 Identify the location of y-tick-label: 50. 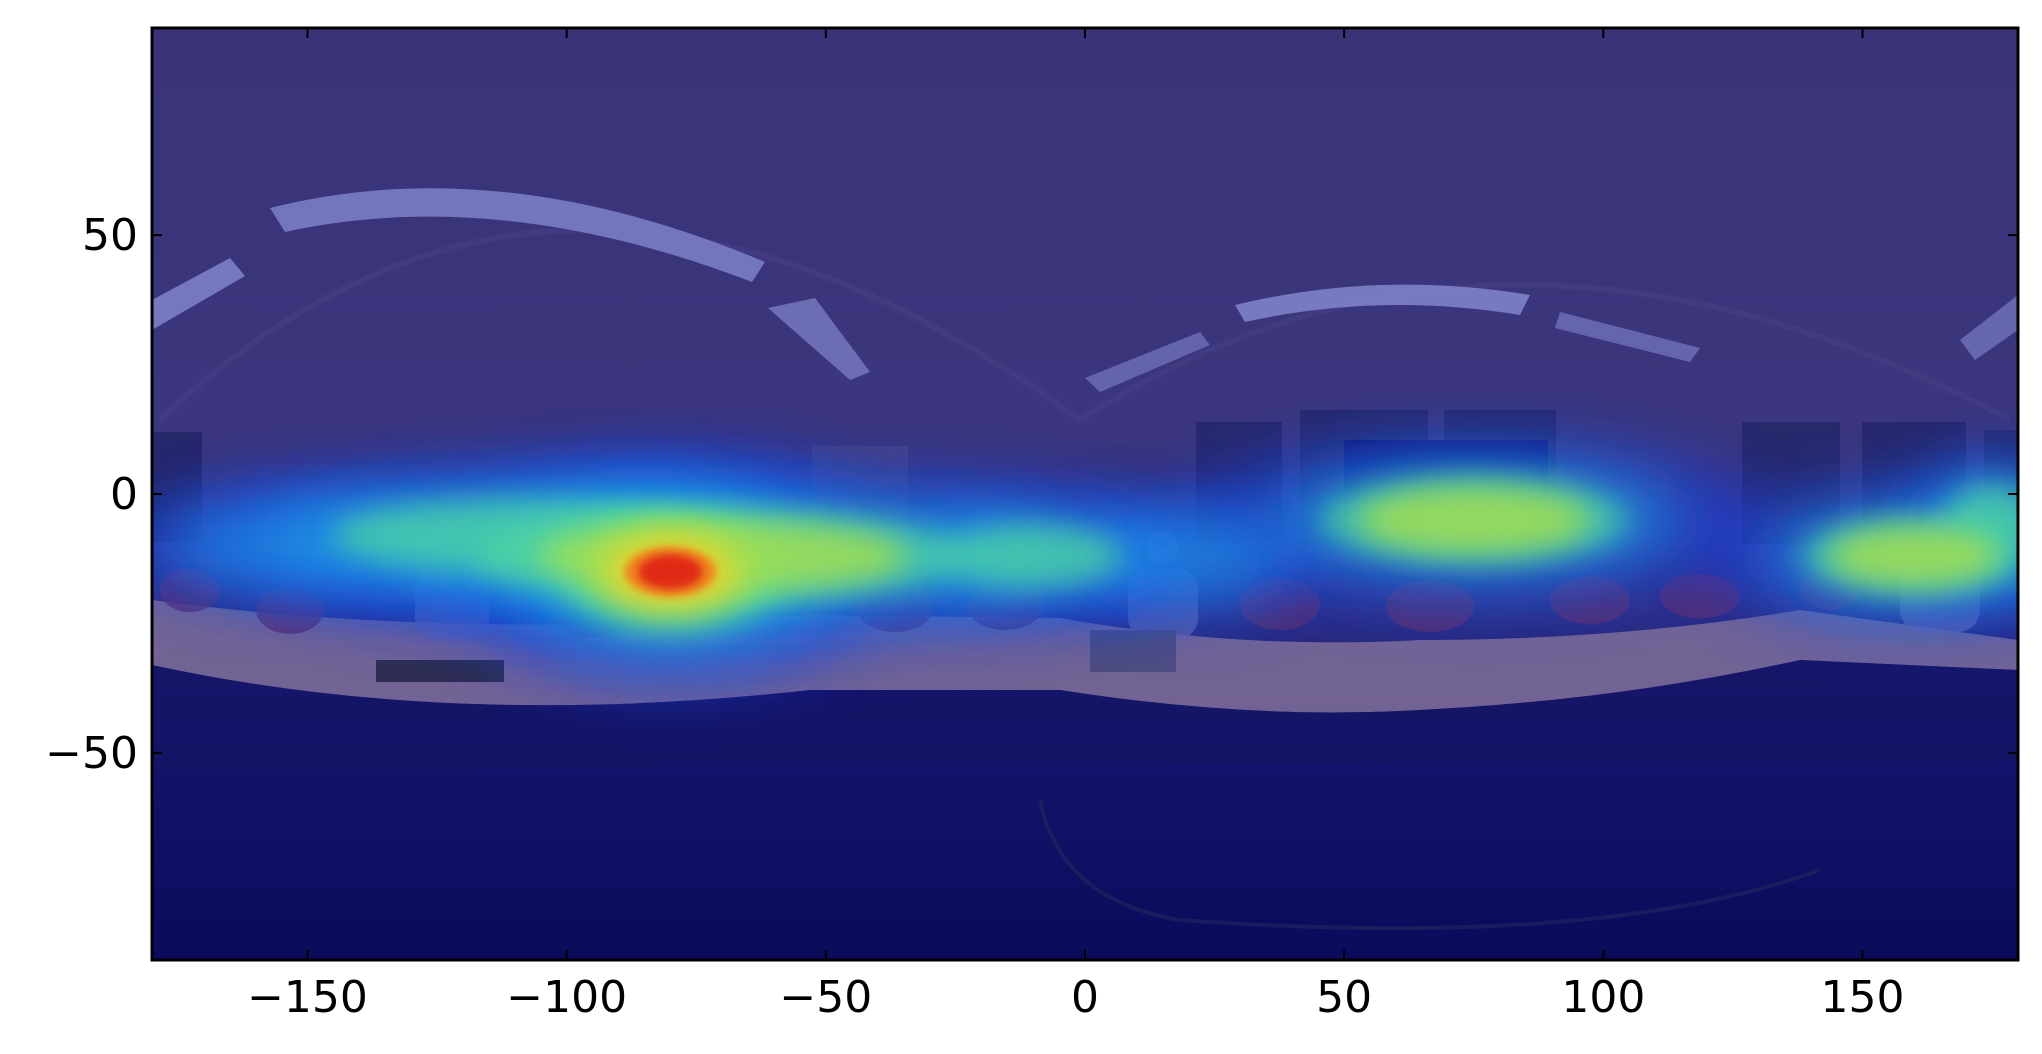
(110, 235).